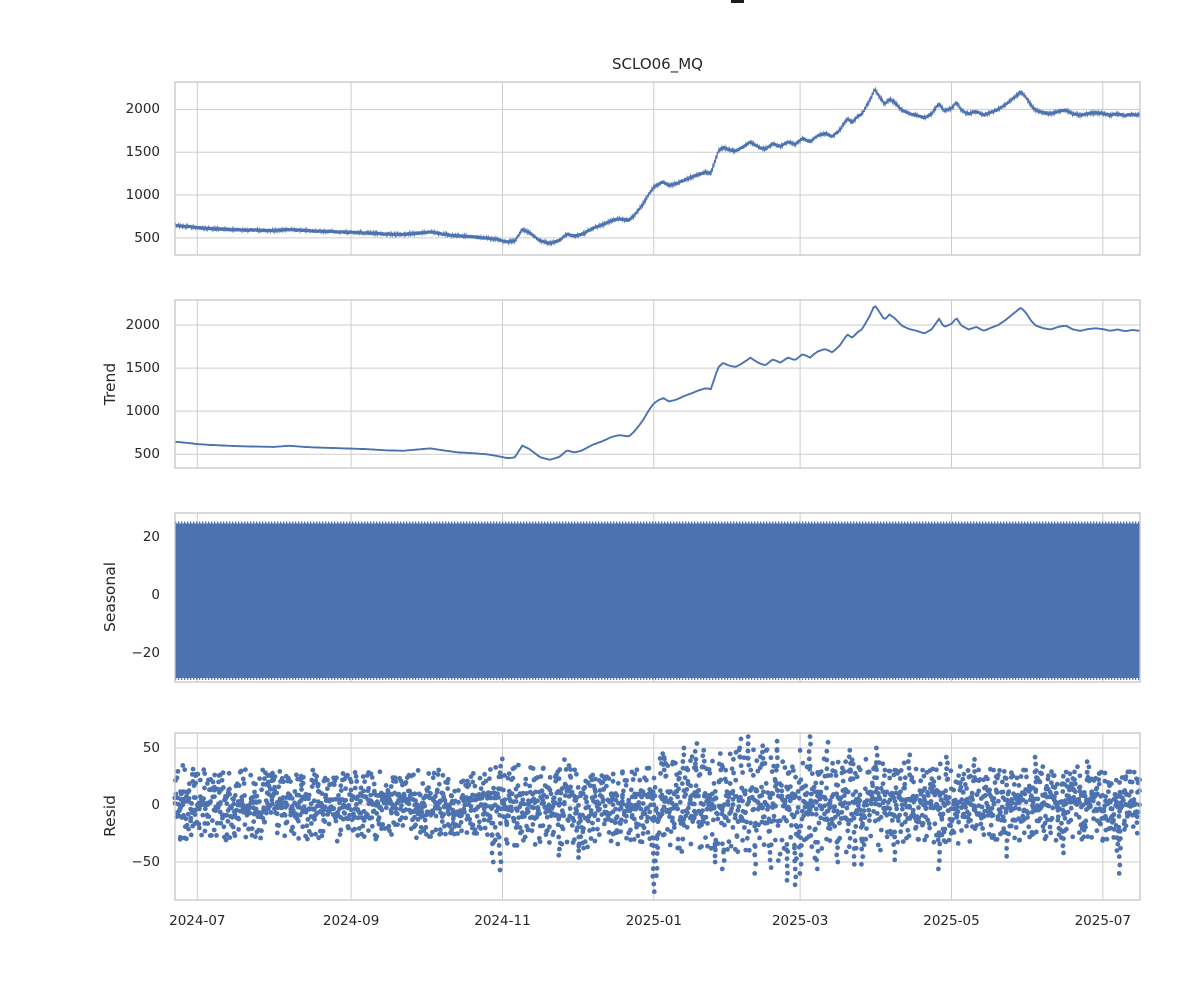 The image size is (1200, 1000). I want to click on trend-line, so click(657, 383).